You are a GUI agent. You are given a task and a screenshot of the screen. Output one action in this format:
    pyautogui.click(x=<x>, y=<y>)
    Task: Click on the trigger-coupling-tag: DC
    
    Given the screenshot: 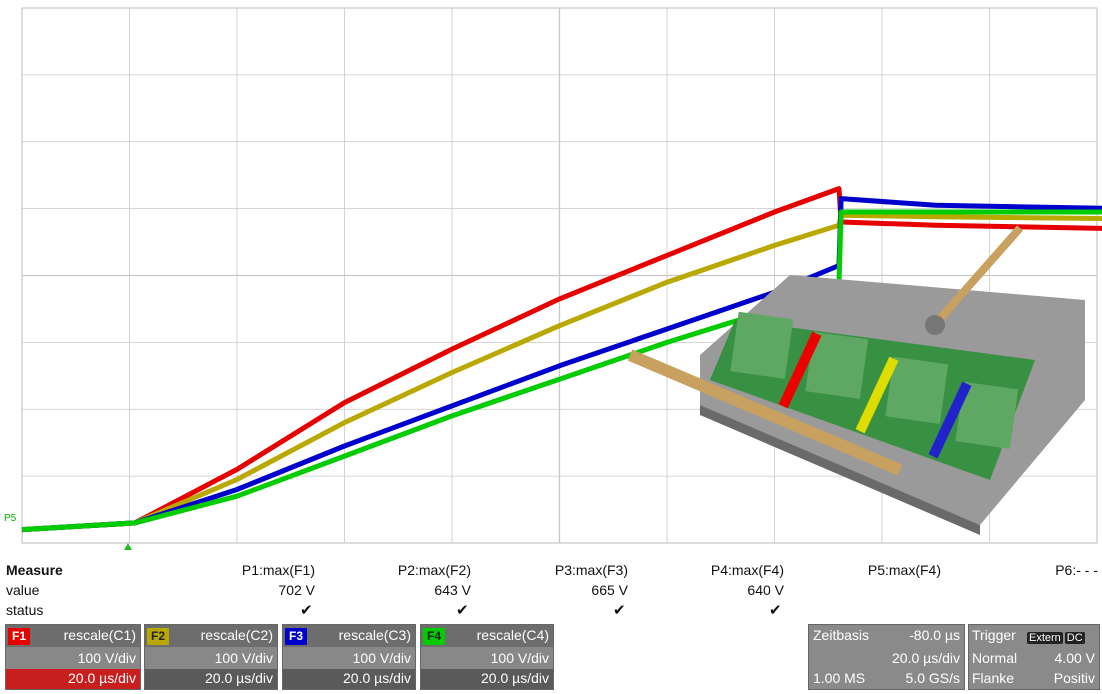 What is the action you would take?
    pyautogui.click(x=1074, y=638)
    